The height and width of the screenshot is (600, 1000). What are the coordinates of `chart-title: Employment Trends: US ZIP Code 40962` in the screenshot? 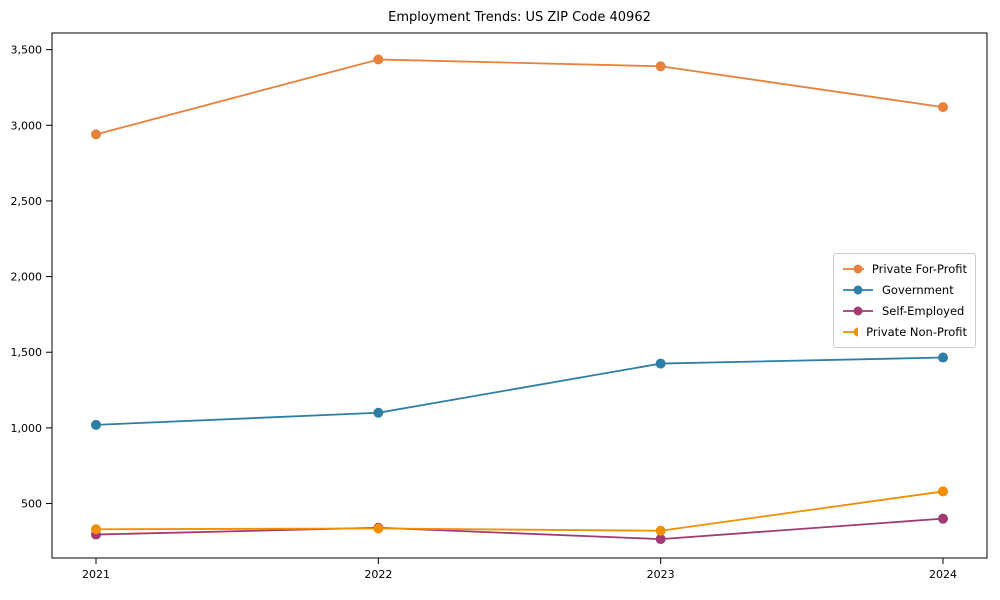 It's located at (519, 17).